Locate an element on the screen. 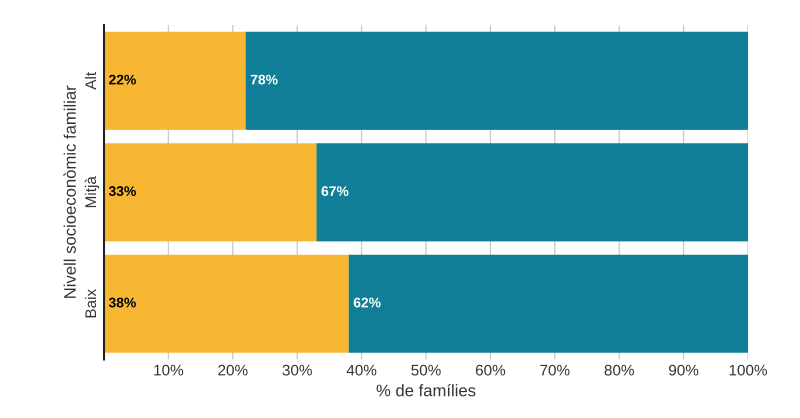 The image size is (800, 418). data-label: 22% is located at coordinates (122, 79).